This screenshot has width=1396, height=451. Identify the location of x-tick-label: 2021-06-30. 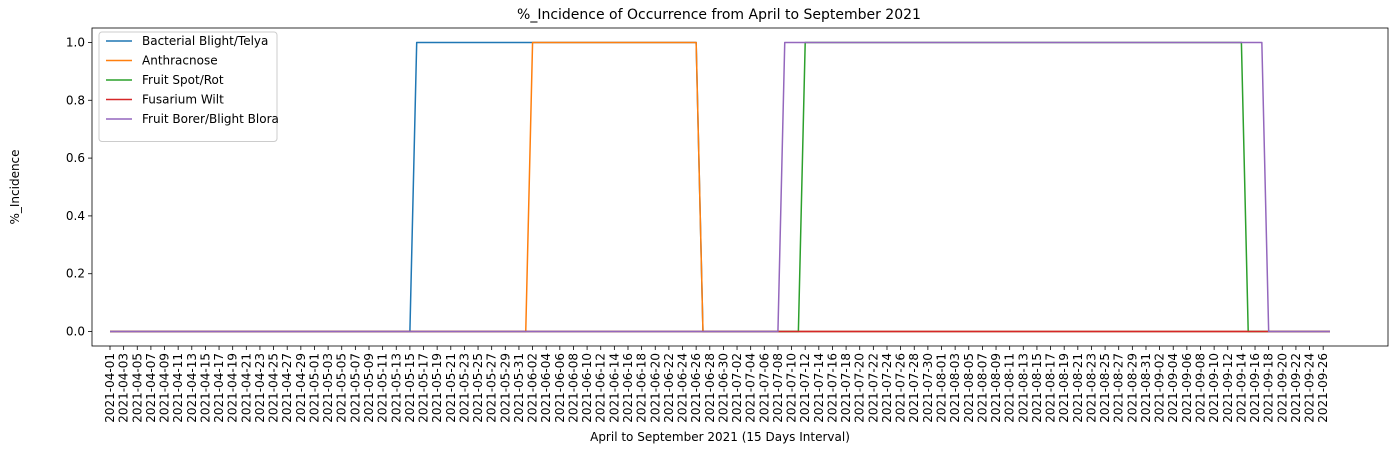
(723, 388).